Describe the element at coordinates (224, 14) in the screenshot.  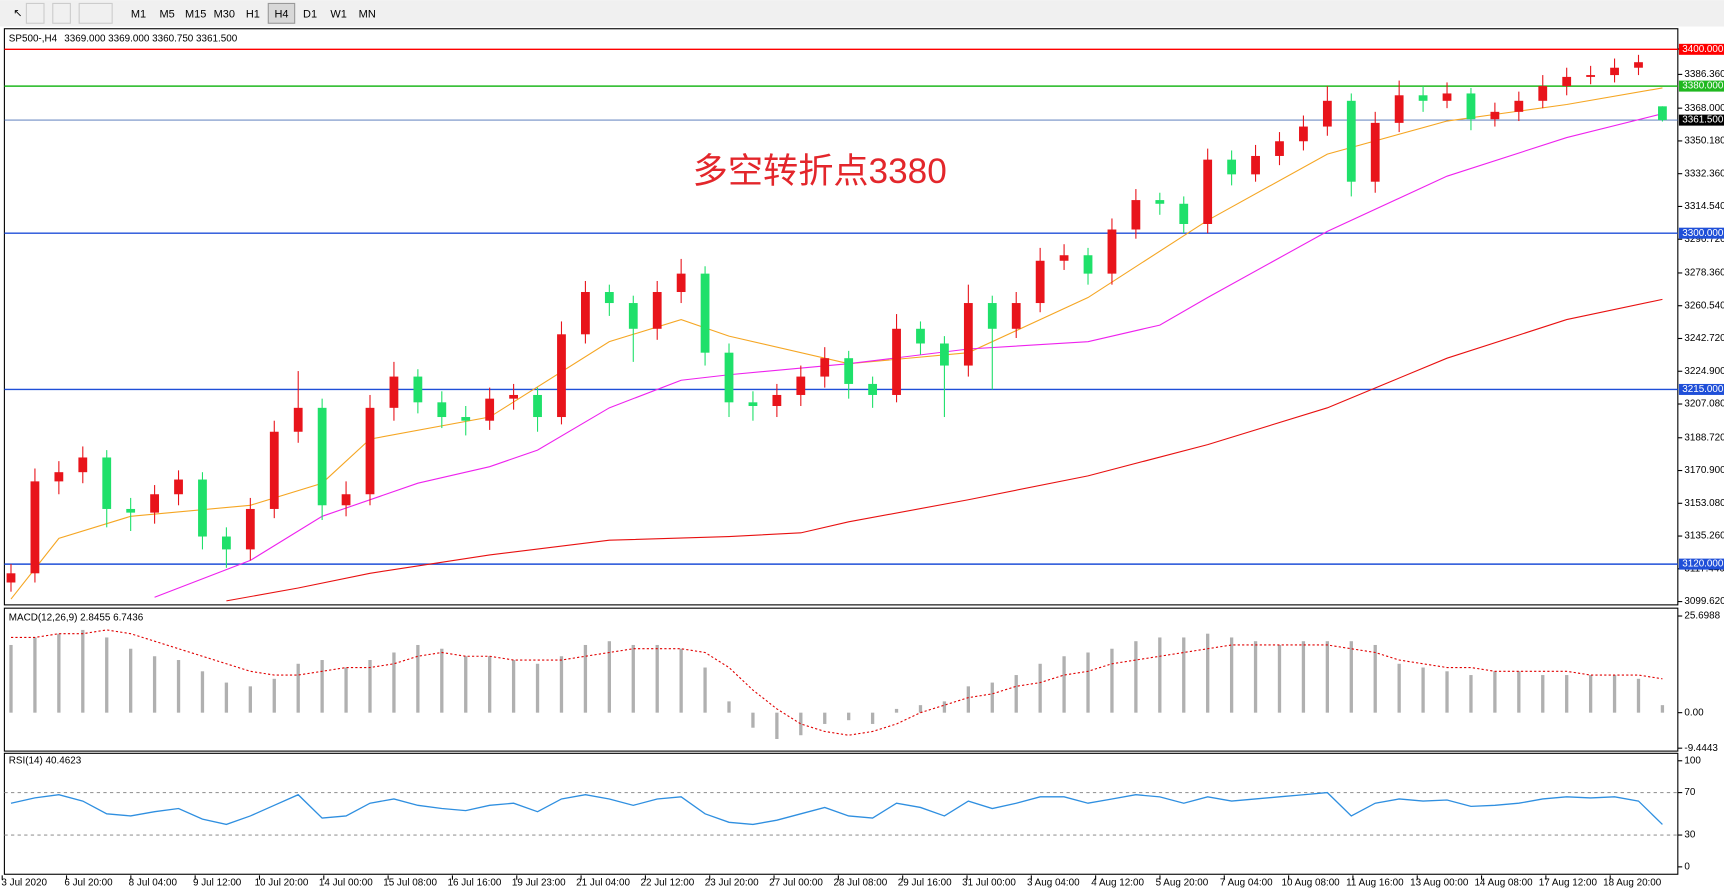
I see `timeframe-button: M30` at that location.